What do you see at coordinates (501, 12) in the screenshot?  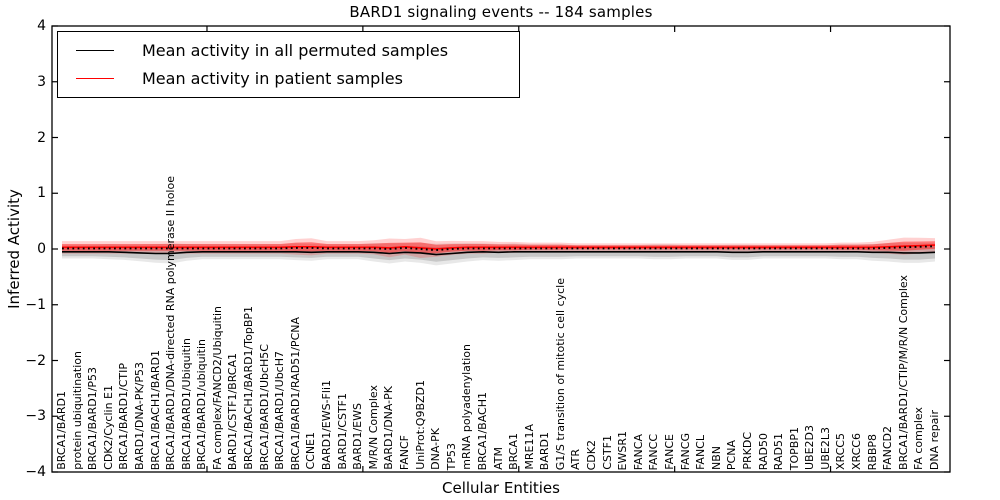 I see `chart-title: BARD1 signaling events -- 184 samples` at bounding box center [501, 12].